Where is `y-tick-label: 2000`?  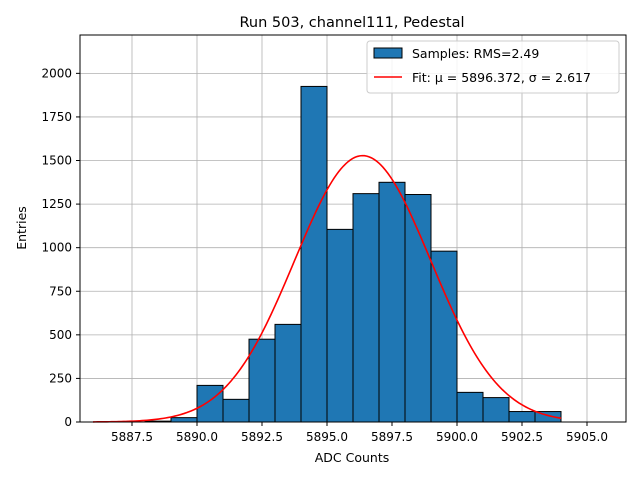 y-tick-label: 2000 is located at coordinates (56, 73).